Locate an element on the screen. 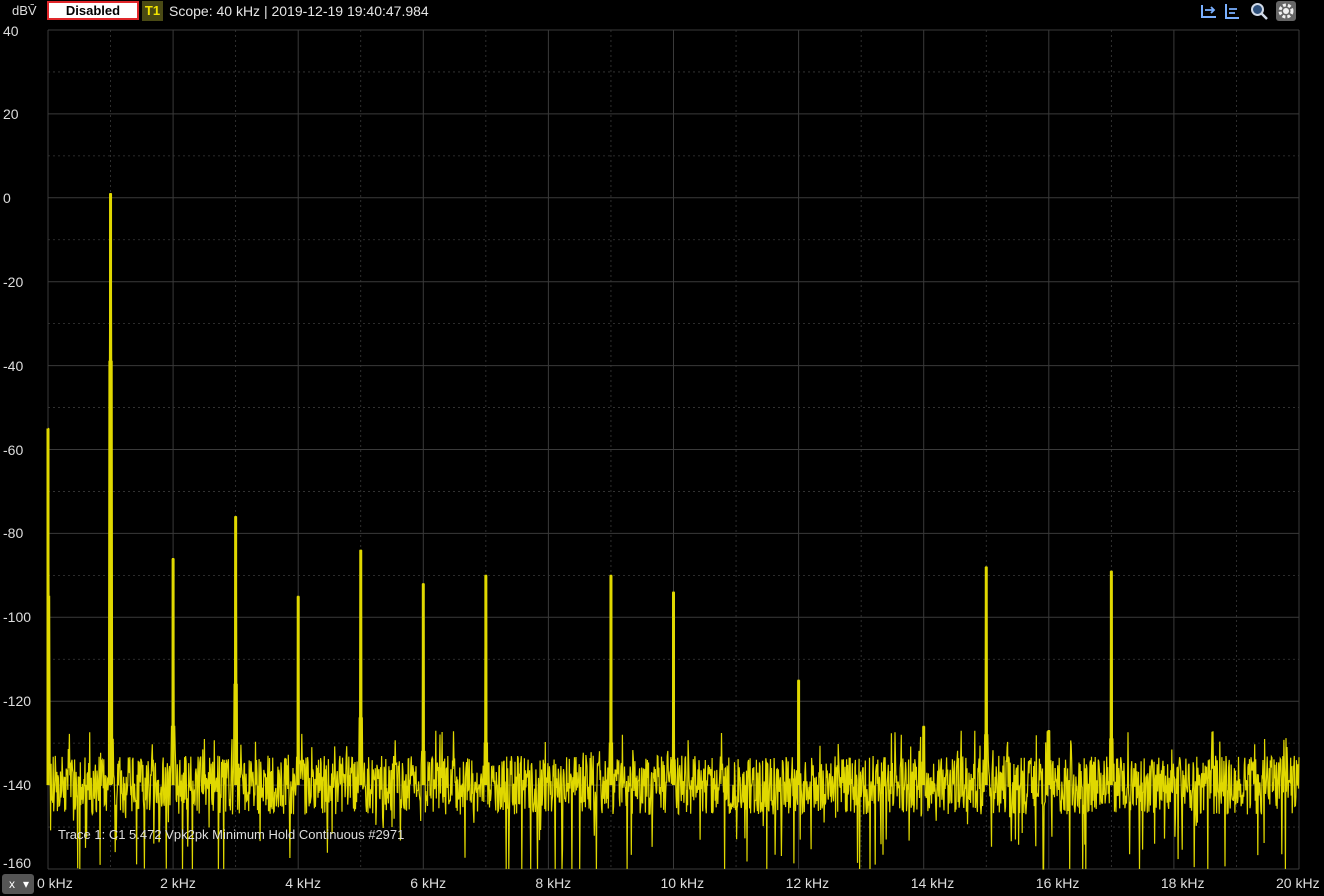  y-tick-label: -120 is located at coordinates (17, 701).